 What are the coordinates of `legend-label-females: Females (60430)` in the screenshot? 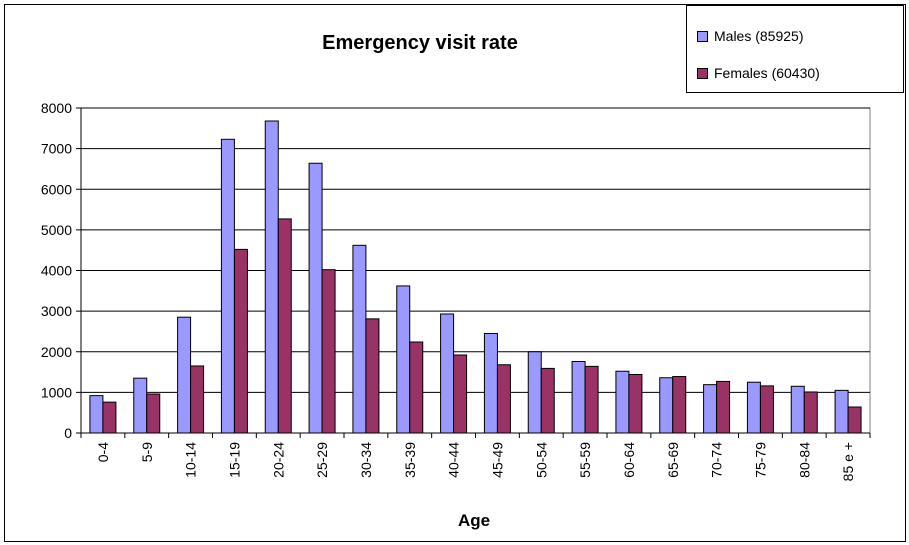 It's located at (767, 73).